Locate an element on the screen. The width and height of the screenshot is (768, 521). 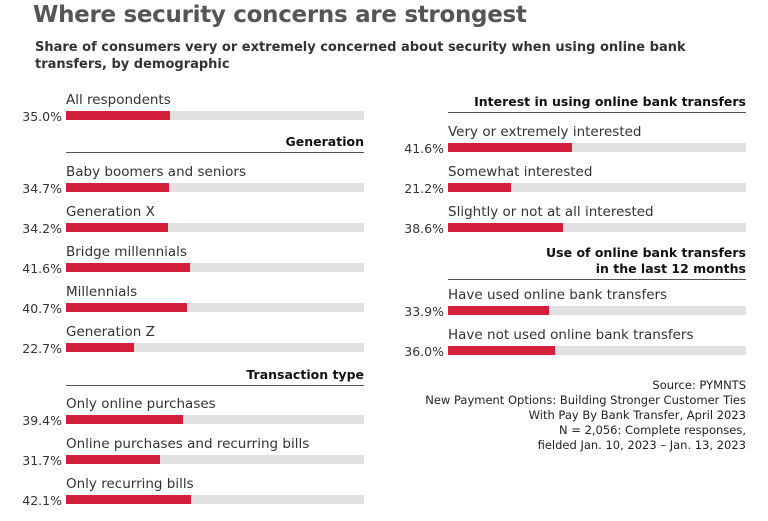
bar-label: Have not used online bank transfers is located at coordinates (571, 335).